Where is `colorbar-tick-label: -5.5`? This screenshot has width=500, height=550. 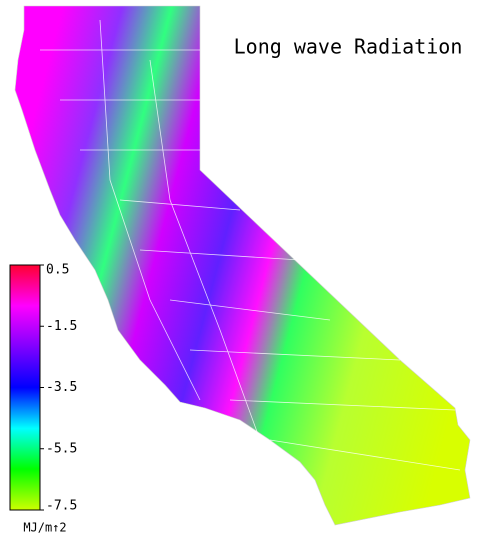 colorbar-tick-label: -5.5 is located at coordinates (61, 448).